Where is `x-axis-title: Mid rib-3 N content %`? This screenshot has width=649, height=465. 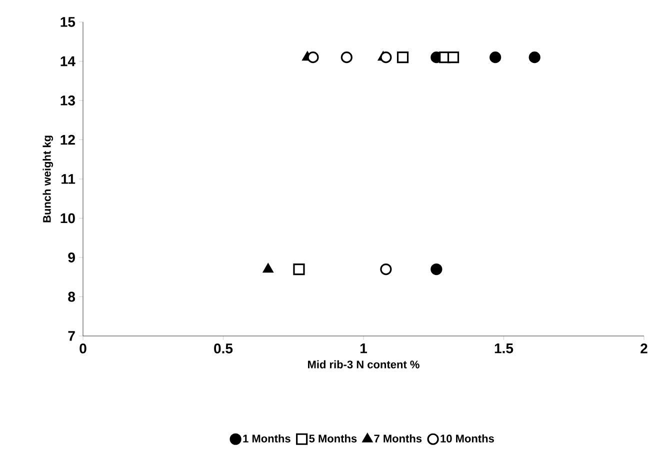
x-axis-title: Mid rib-3 N content % is located at coordinates (364, 364).